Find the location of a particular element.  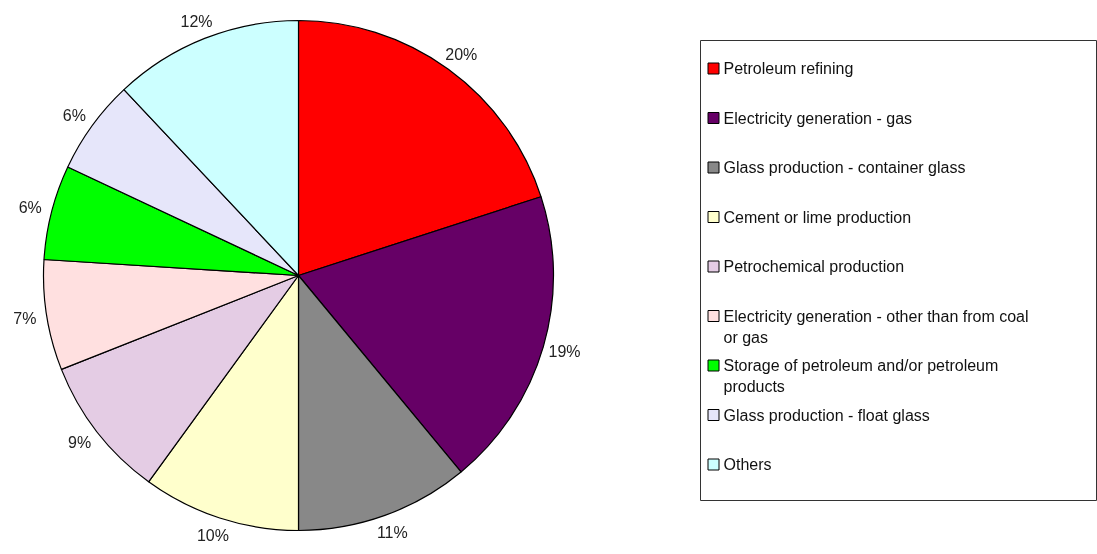

data-label: 12% is located at coordinates (196, 22).